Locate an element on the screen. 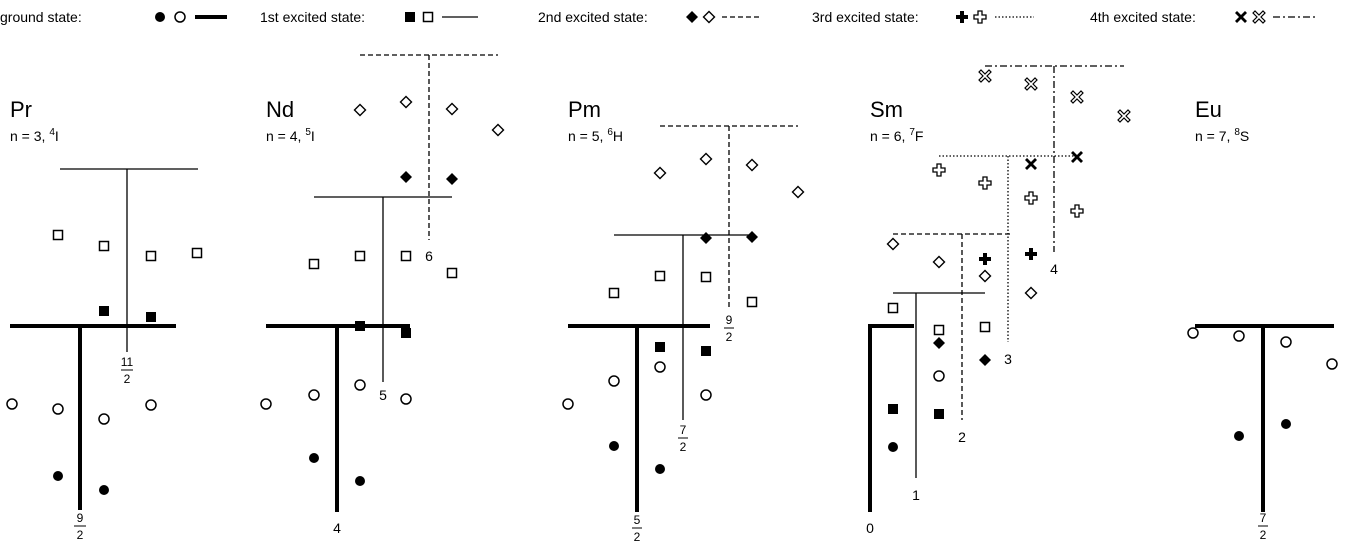 The image size is (1349, 544). legend-first-label: 1st excited state: is located at coordinates (312, 17).